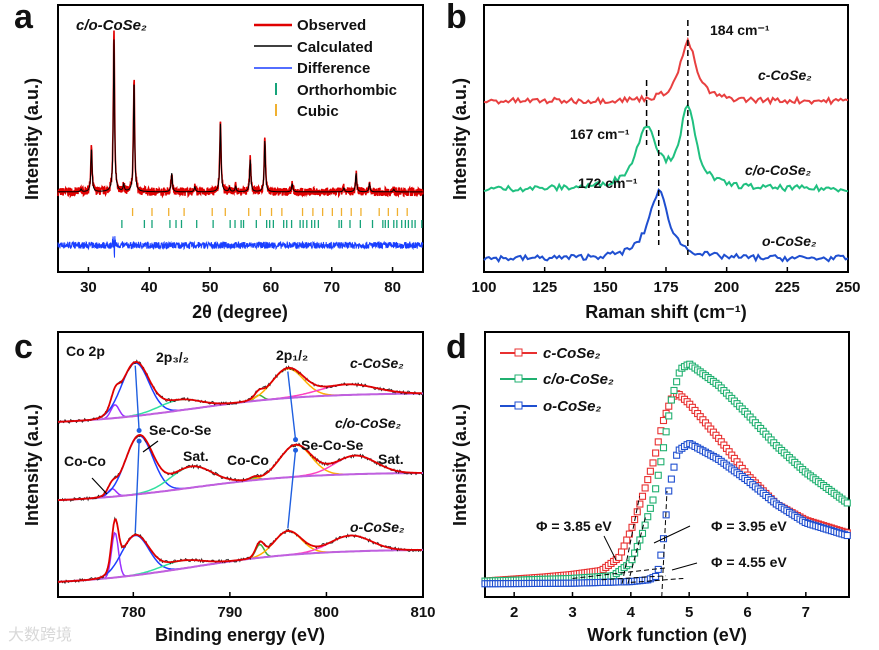 The height and width of the screenshot is (650, 879). Describe the element at coordinates (40, 634) in the screenshot. I see `watermark: 大数跨境` at that location.